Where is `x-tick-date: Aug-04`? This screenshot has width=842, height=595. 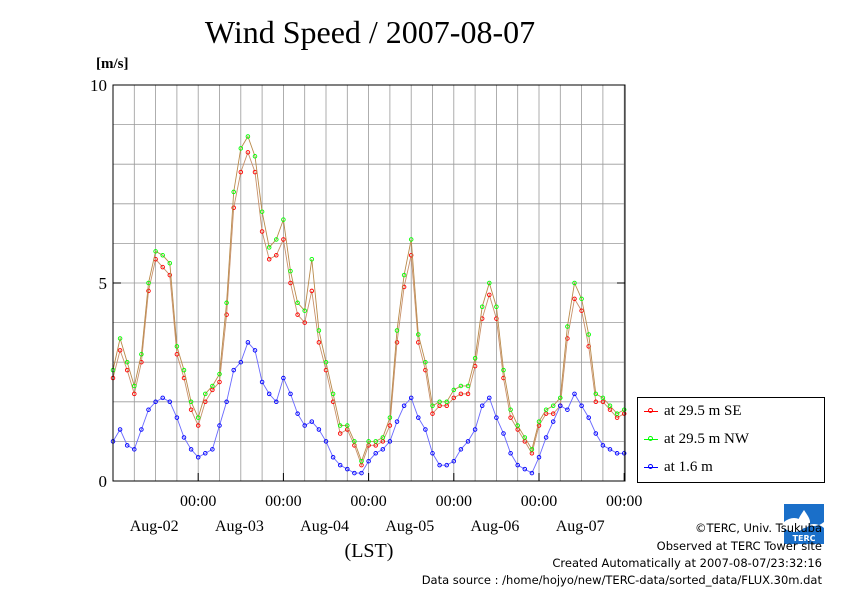
x-tick-date: Aug-04 is located at coordinates (324, 526).